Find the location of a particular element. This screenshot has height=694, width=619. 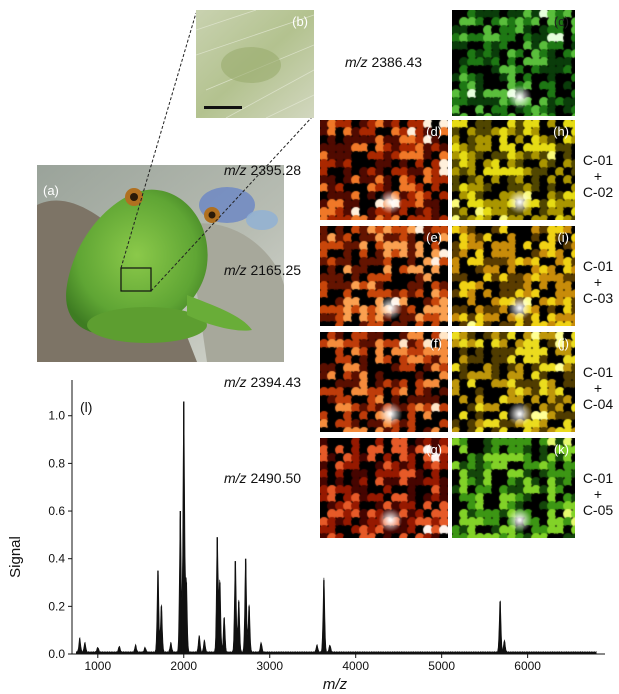

x-tick-label: 2000 is located at coordinates (183, 666).